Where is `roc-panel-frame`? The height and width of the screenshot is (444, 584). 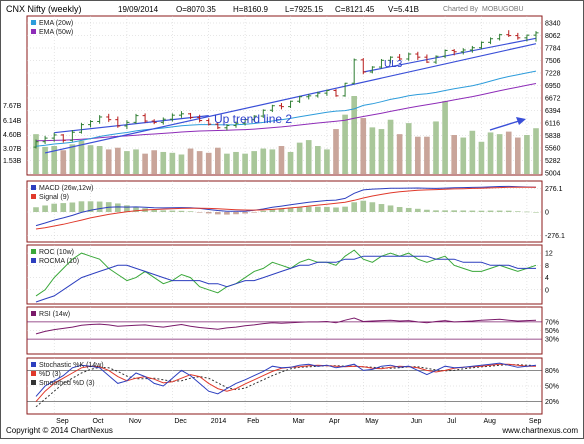
roc-panel-frame is located at coordinates (284, 274).